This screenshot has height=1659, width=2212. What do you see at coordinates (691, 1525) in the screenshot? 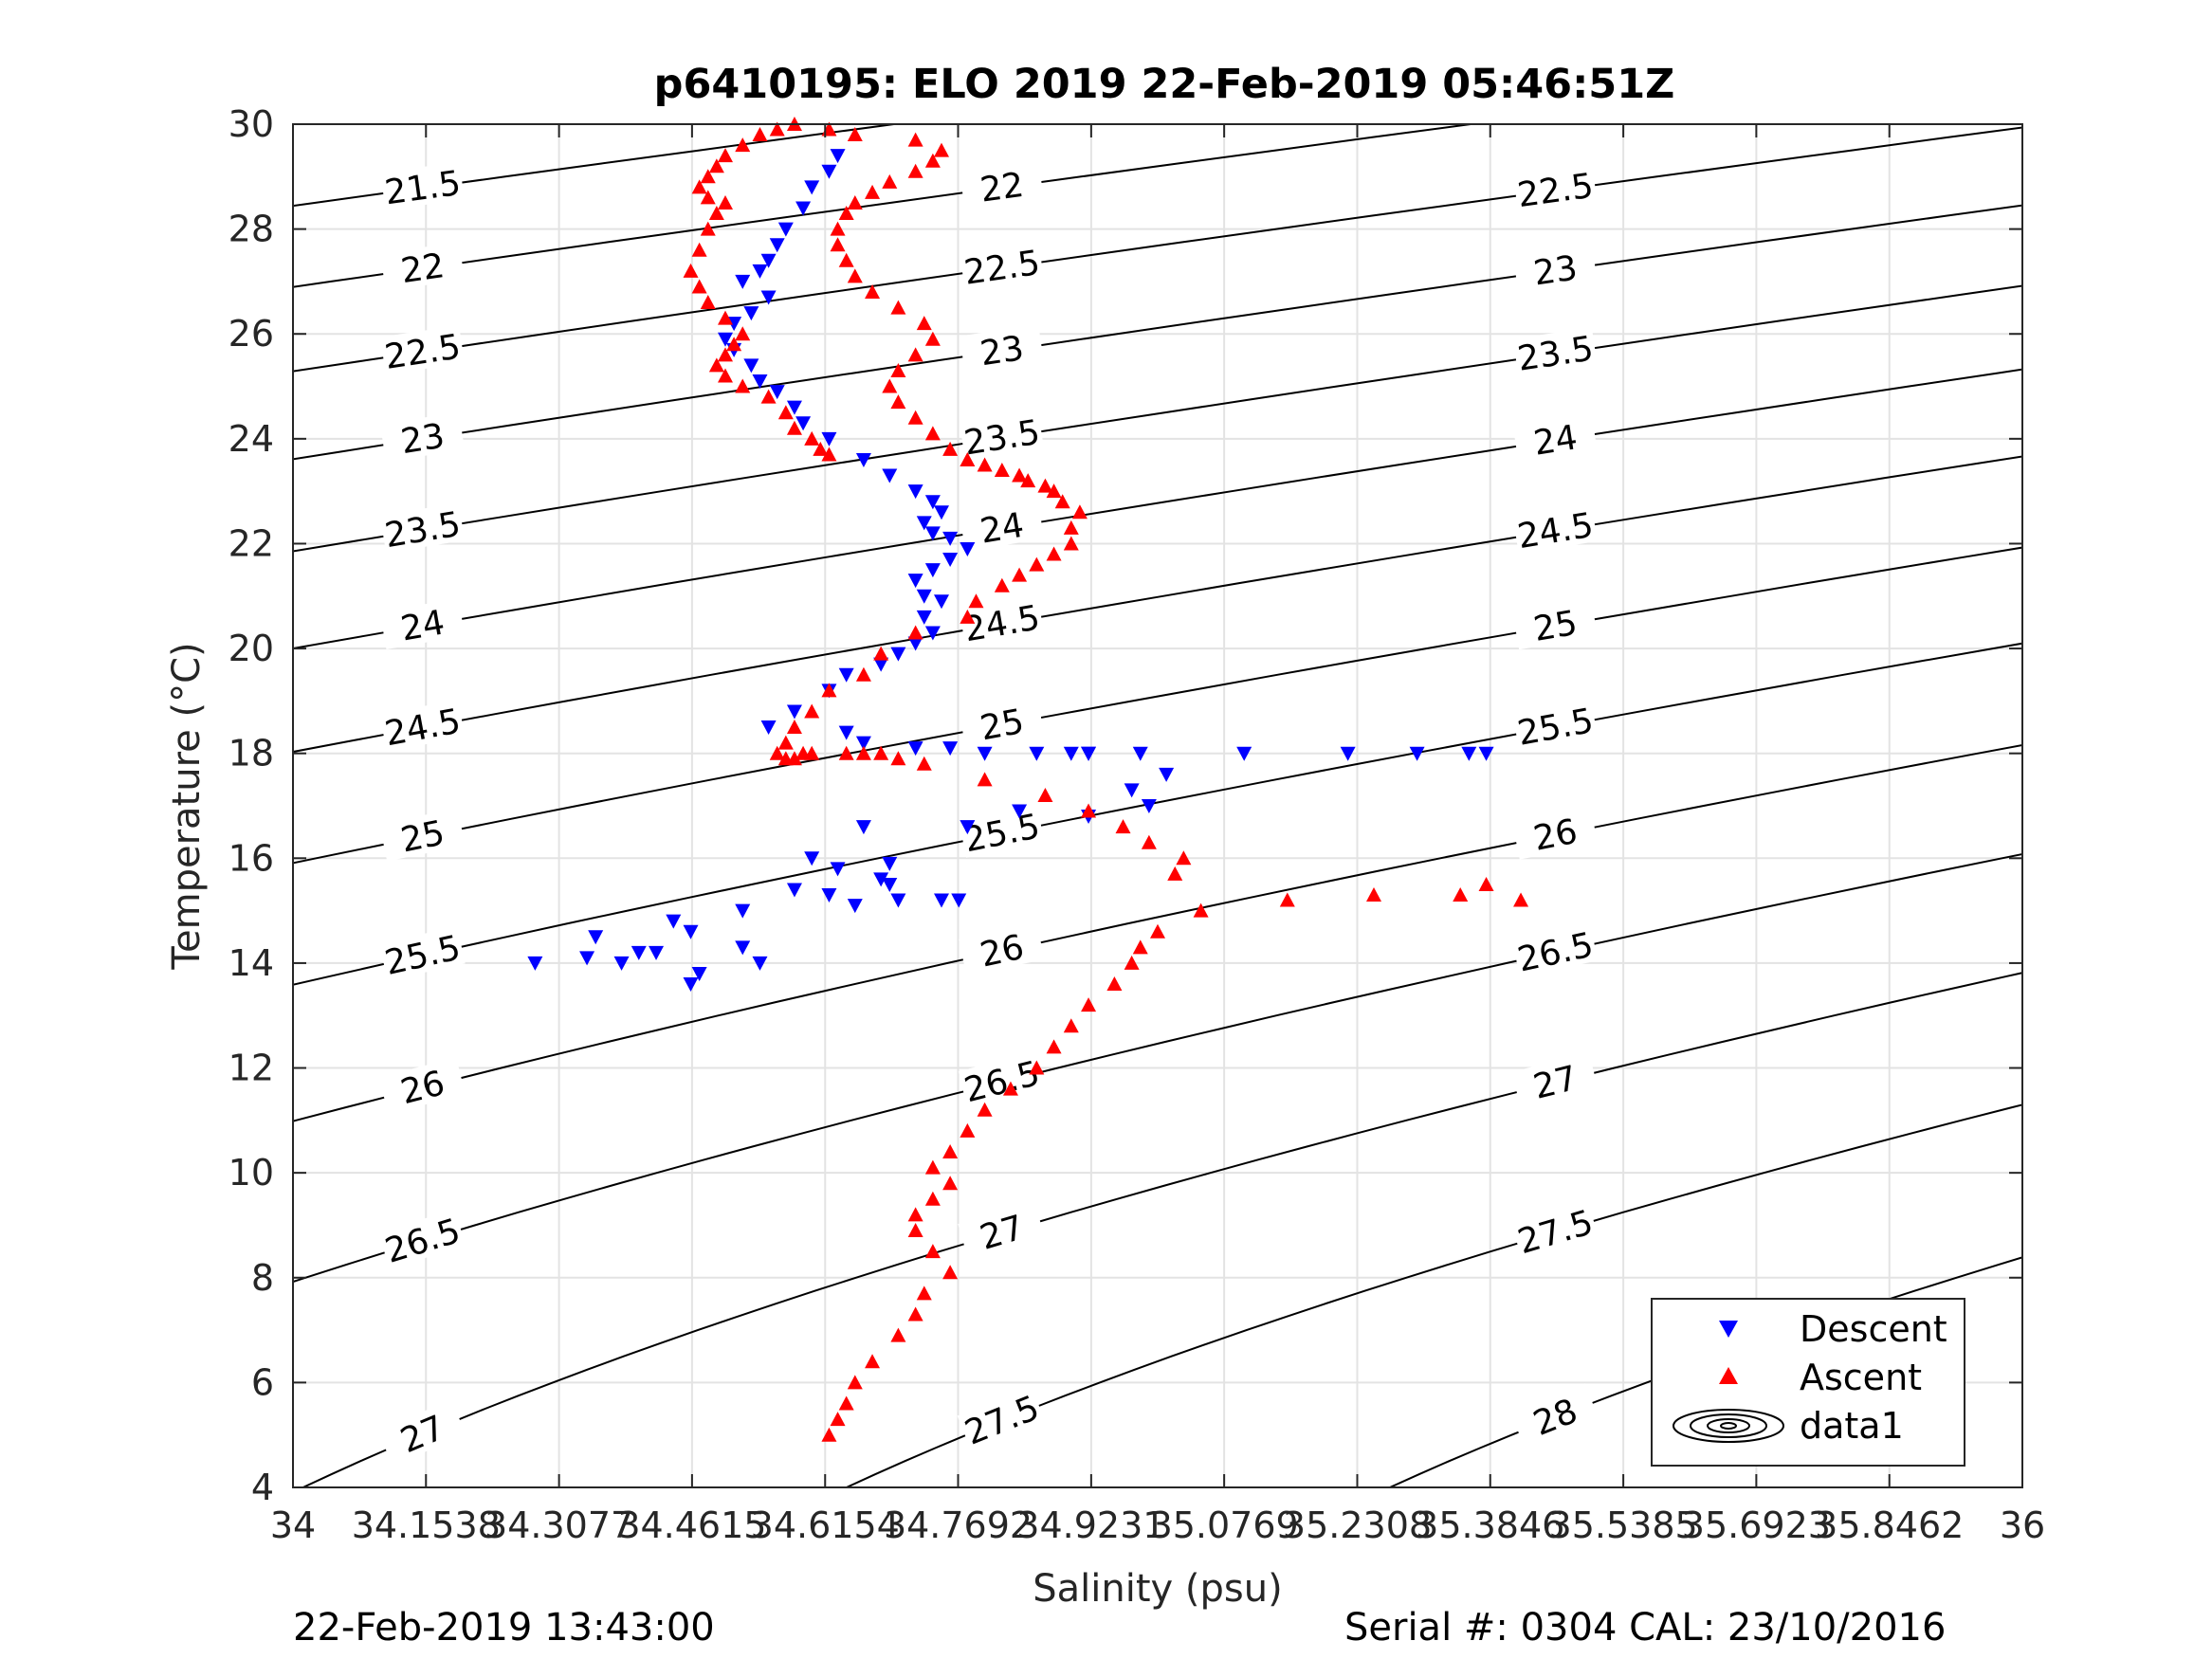
I see `x-tick-label: 34.4615` at bounding box center [691, 1525].